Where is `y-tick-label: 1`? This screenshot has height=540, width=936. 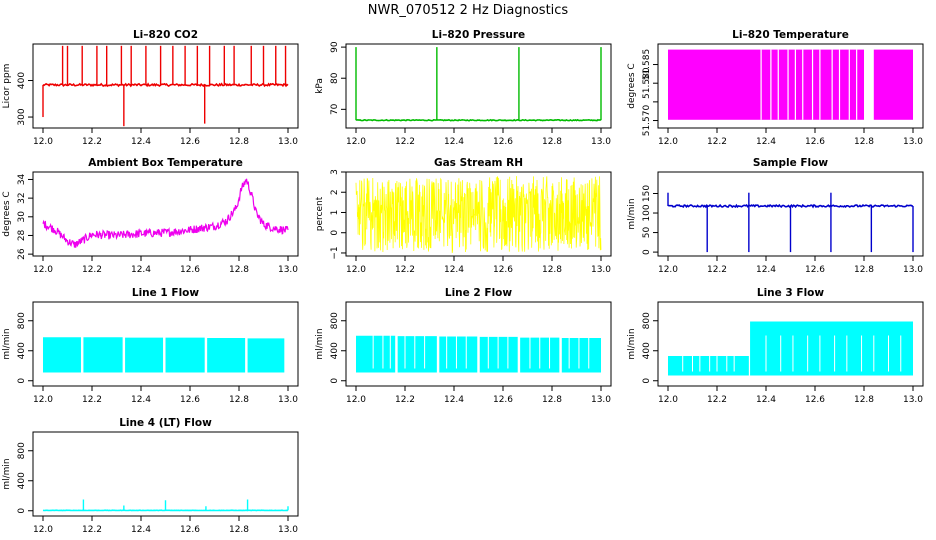 y-tick-label: 1 is located at coordinates (335, 213).